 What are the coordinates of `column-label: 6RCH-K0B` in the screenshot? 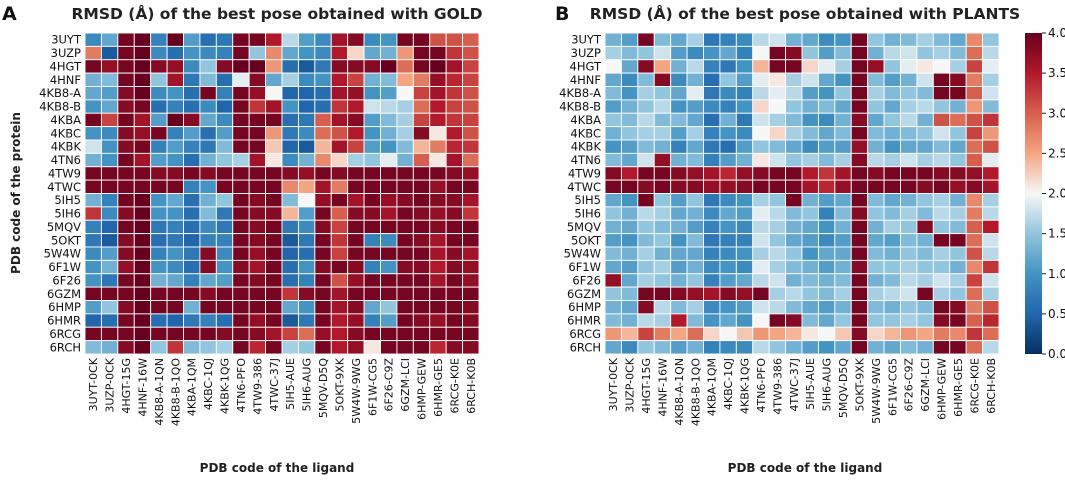 It's located at (471, 386).